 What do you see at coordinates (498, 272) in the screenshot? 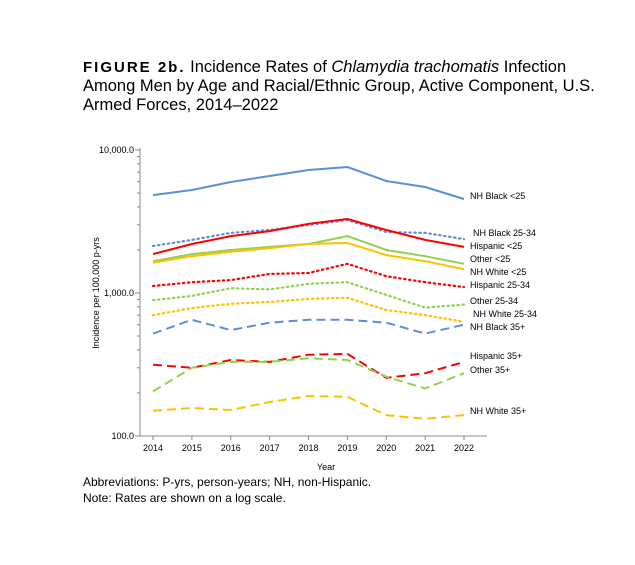
I see `series-label: NH White <25` at bounding box center [498, 272].